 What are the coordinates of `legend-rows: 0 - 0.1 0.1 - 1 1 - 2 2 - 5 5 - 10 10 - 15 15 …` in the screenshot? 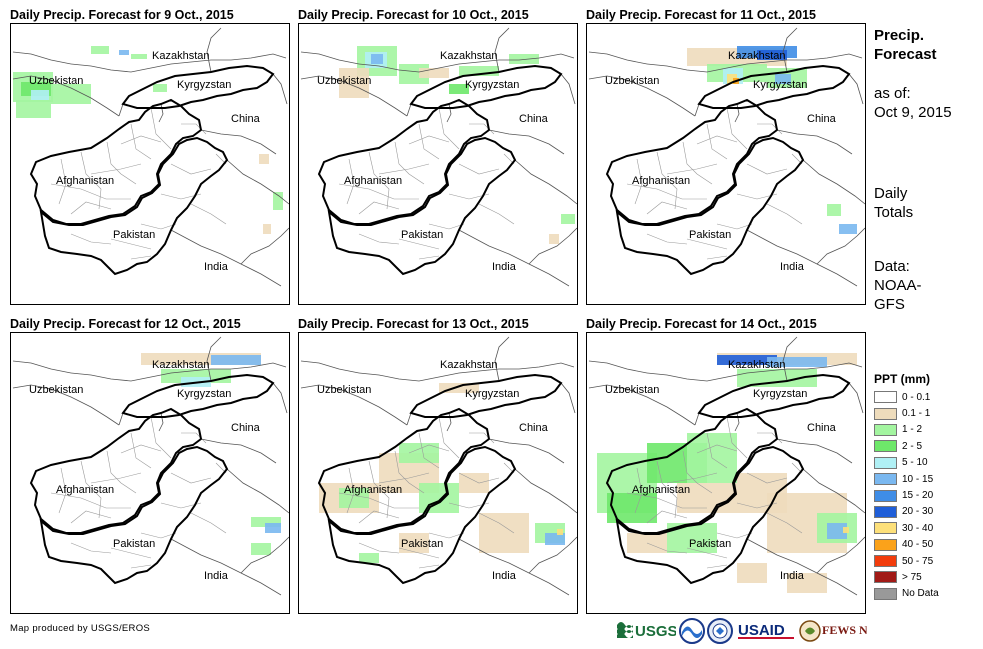 It's located at (906, 495).